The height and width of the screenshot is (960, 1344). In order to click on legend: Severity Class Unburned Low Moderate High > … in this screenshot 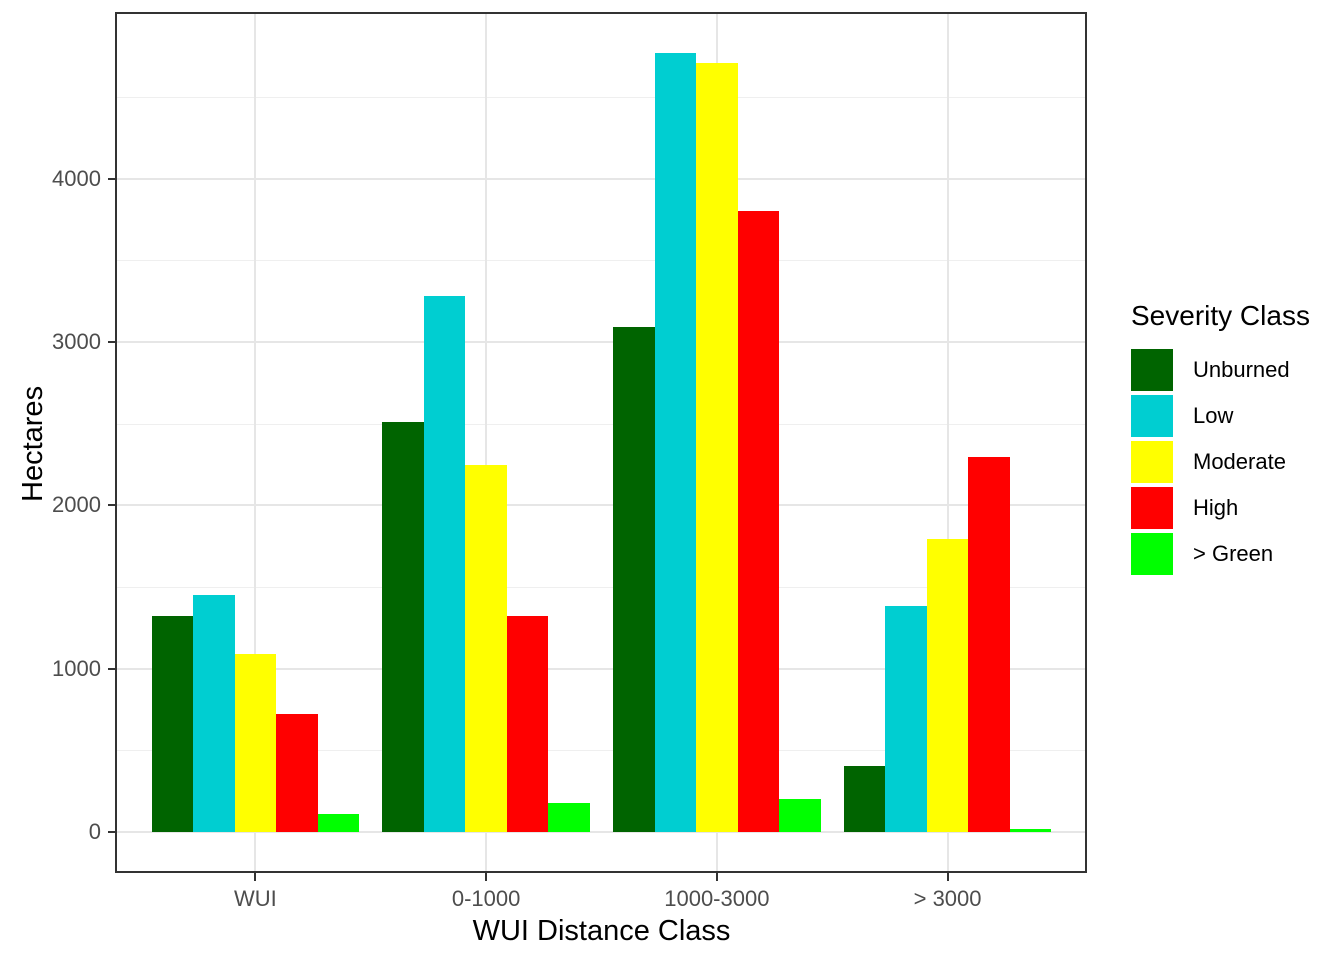, I will do `click(1220, 439)`.